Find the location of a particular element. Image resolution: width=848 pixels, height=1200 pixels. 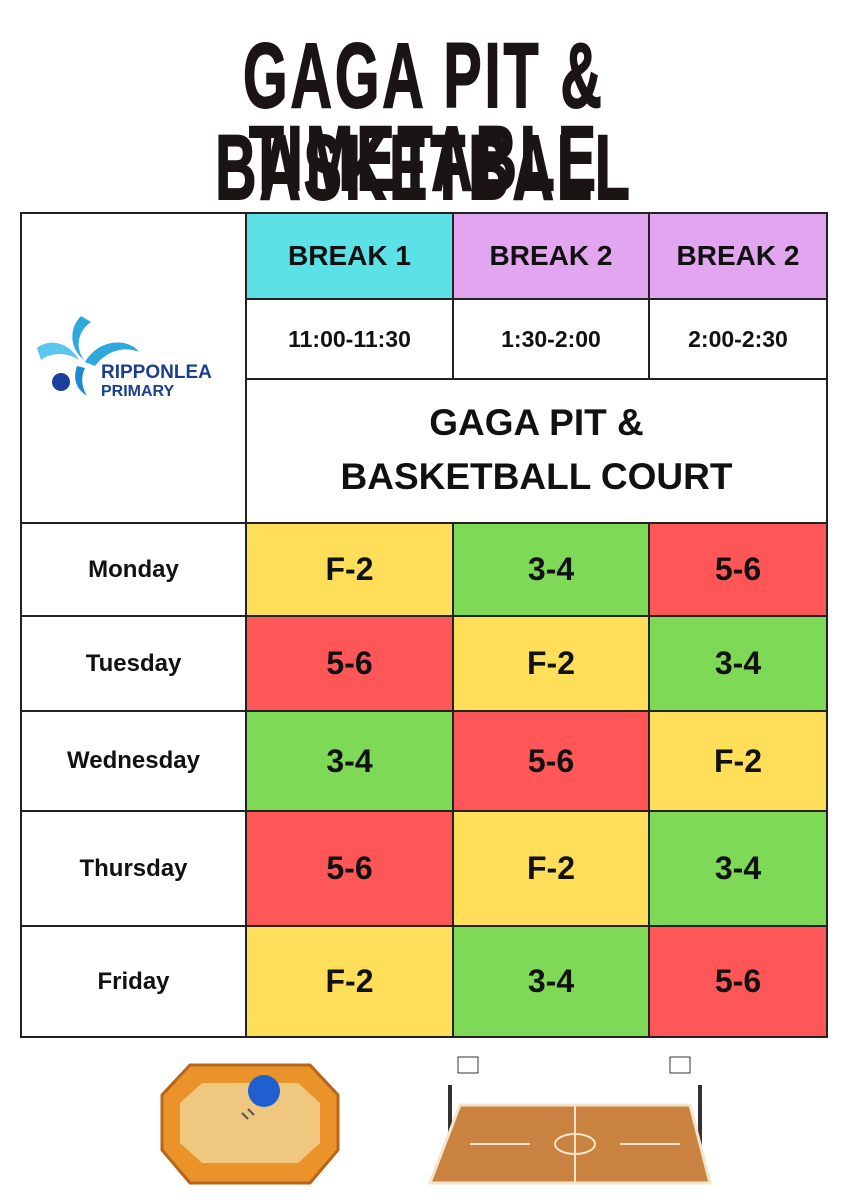

break-time: 1:30-2:00 is located at coordinates (551, 339).